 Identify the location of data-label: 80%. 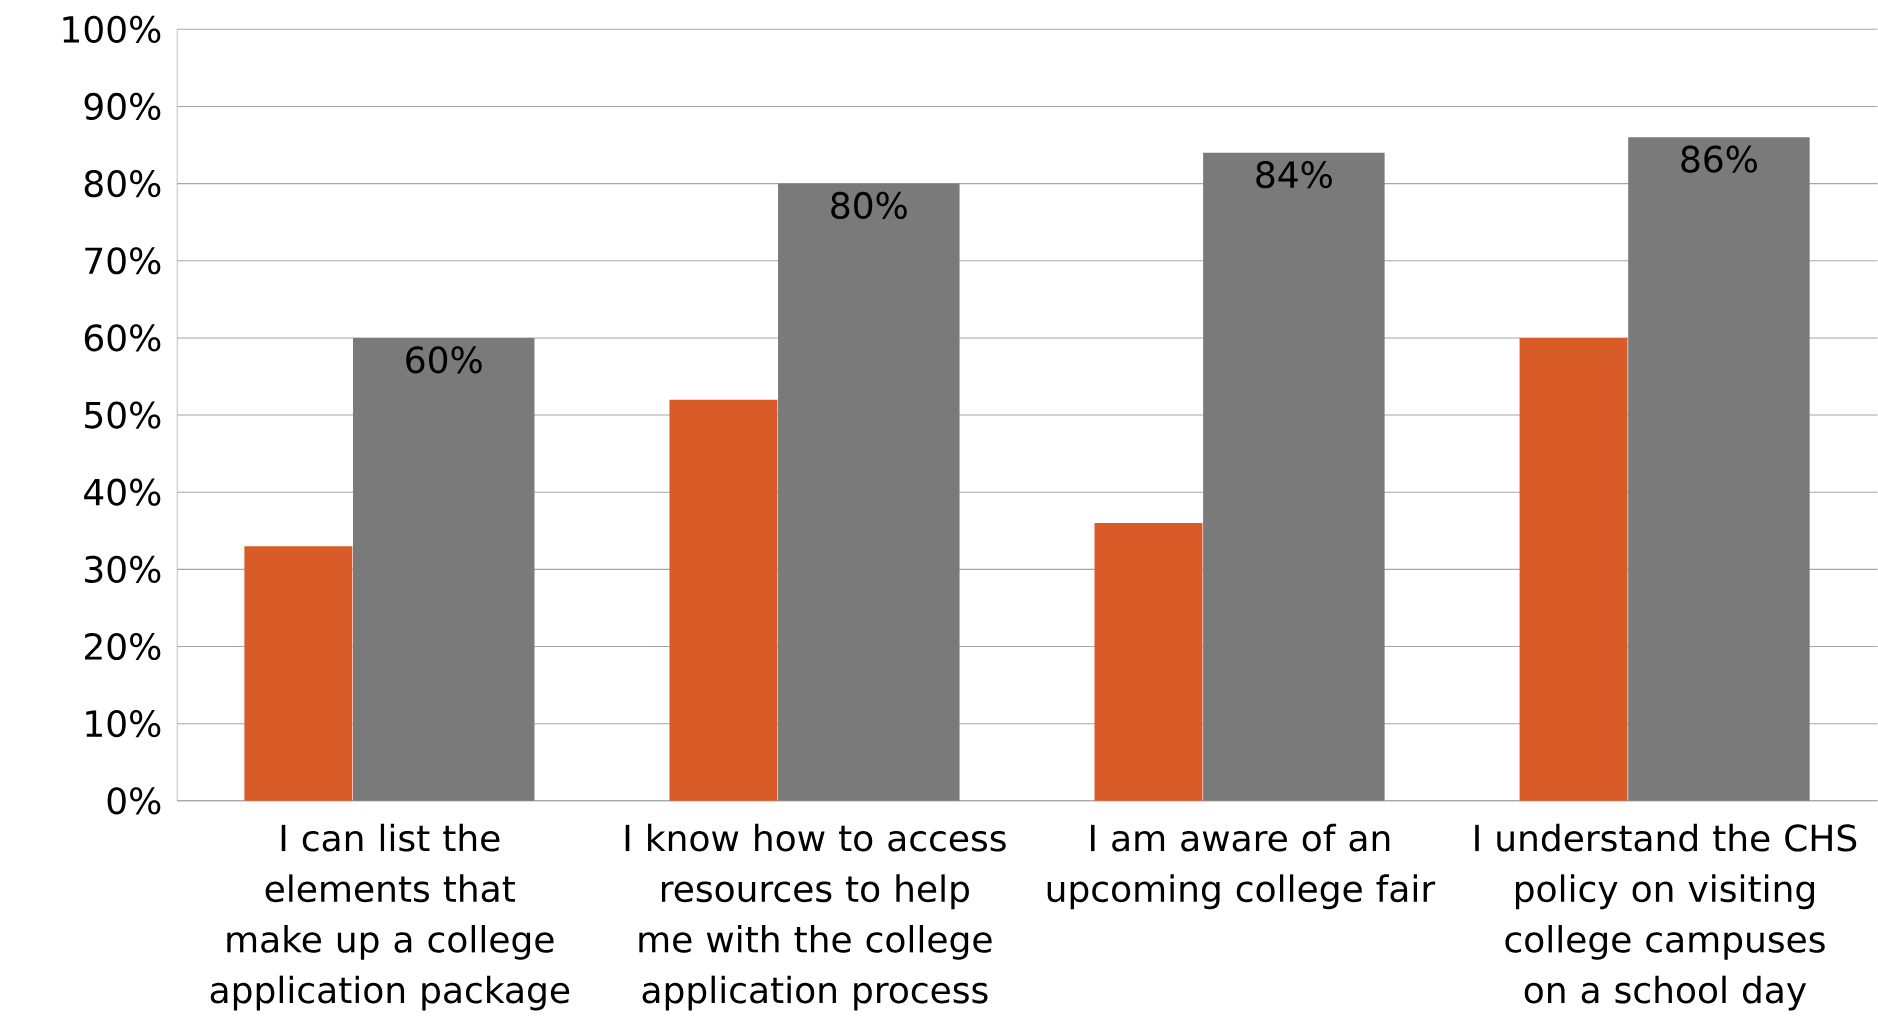
(869, 205).